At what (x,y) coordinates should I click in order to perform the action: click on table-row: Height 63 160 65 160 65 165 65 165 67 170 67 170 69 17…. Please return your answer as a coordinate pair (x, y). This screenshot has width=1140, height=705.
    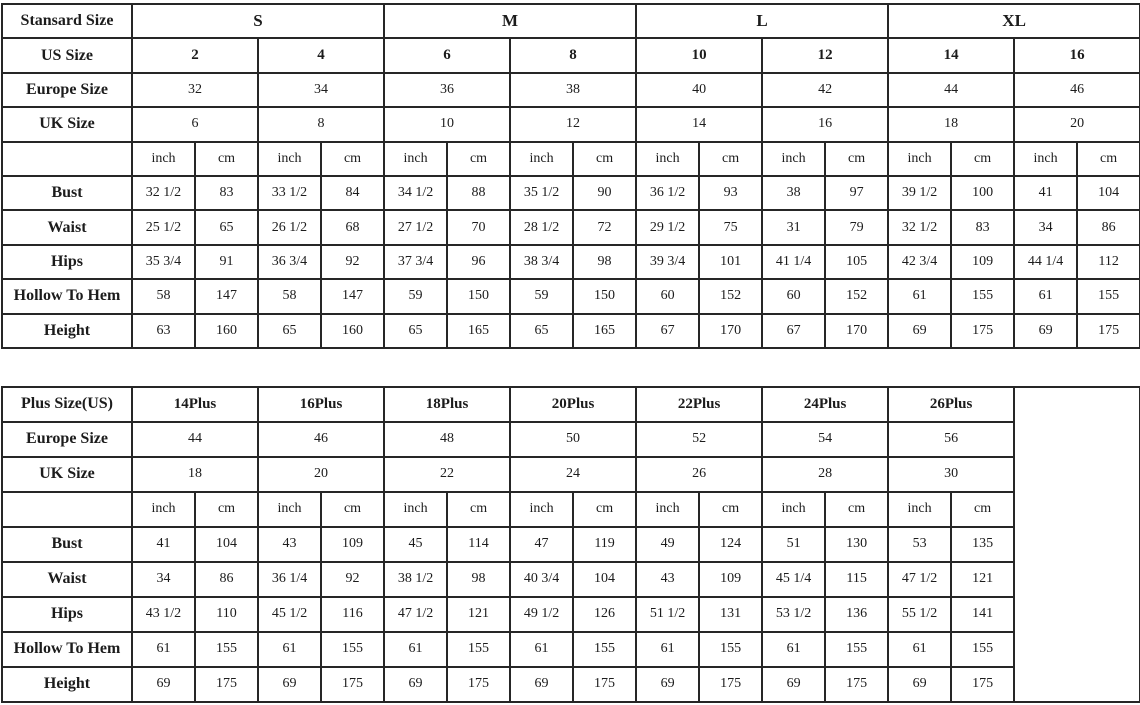
    Looking at the image, I should click on (570, 330).